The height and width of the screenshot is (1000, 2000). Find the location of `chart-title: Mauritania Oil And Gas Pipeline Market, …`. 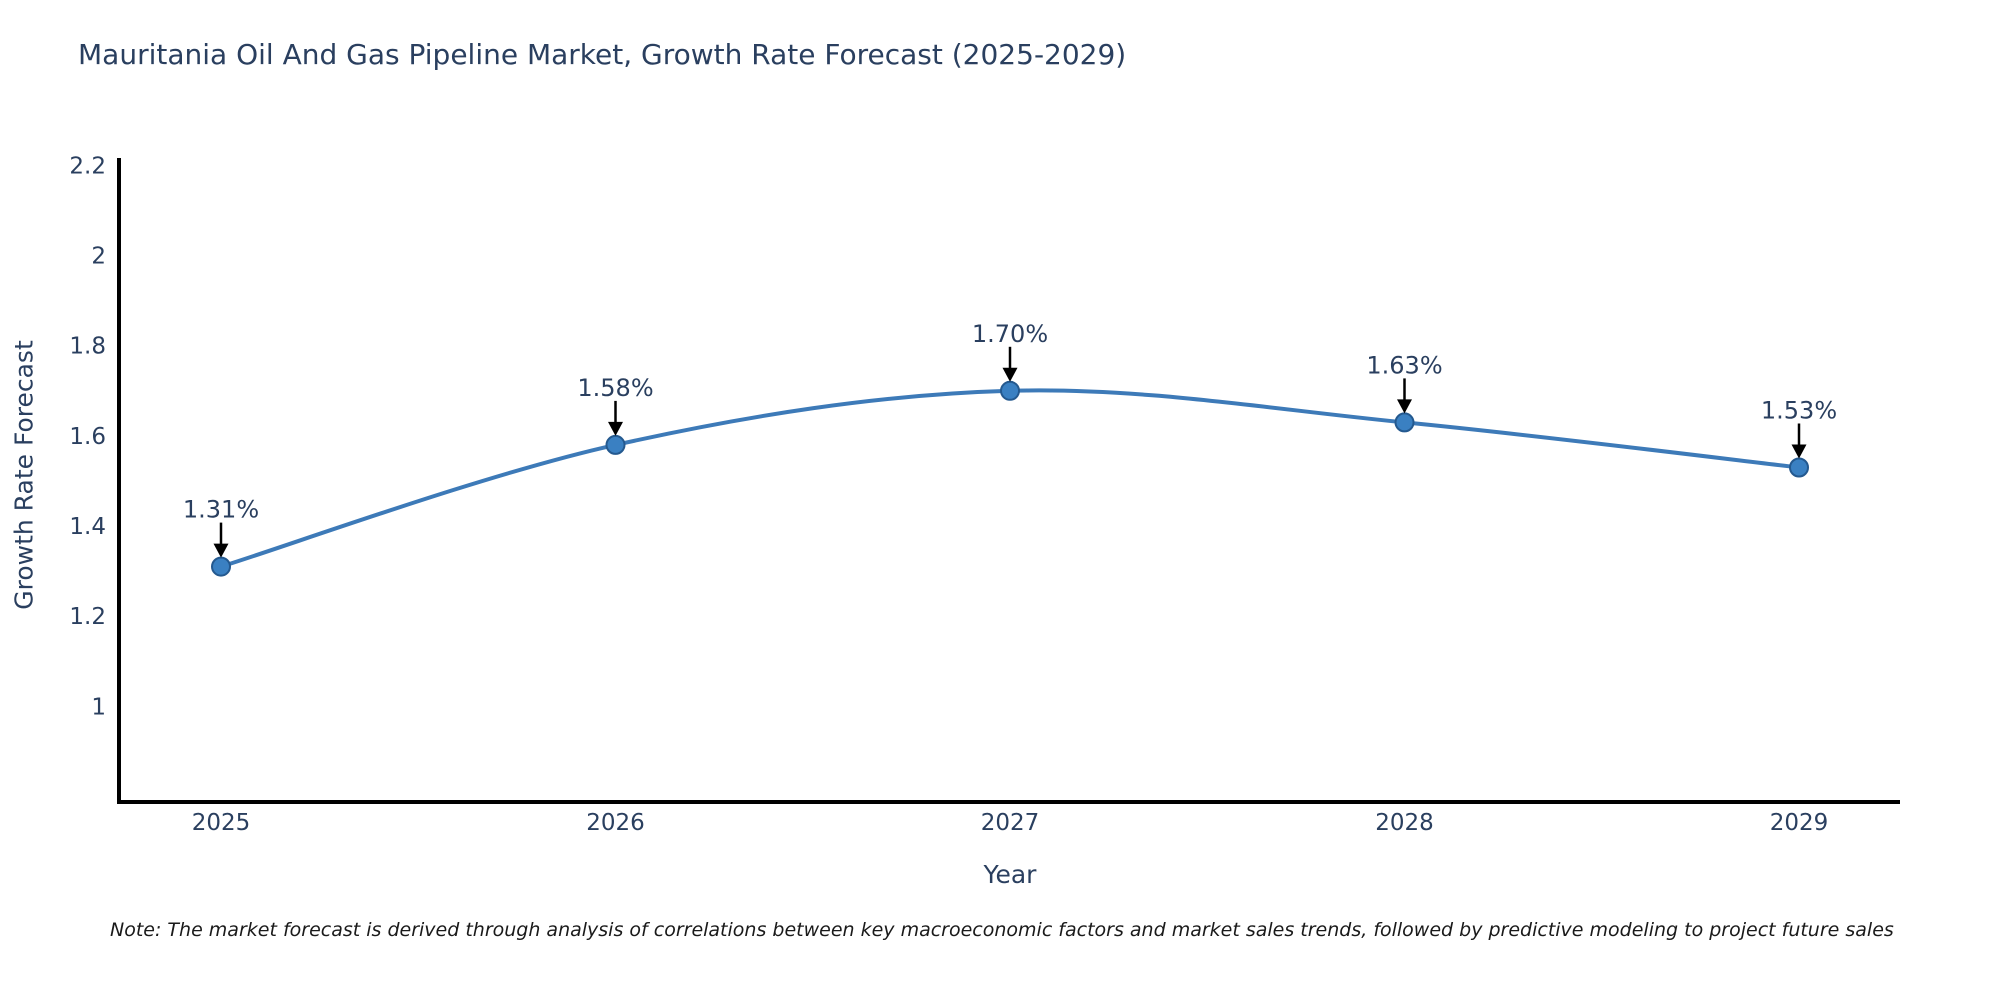

chart-title: Mauritania Oil And Gas Pipeline Market, … is located at coordinates (602, 54).